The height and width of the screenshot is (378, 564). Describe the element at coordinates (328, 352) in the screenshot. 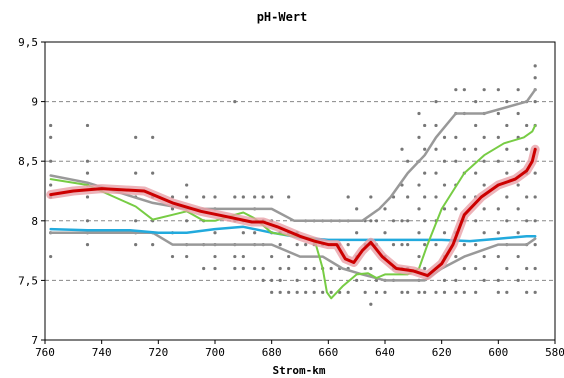

I see `x-tick-label: 660` at that location.